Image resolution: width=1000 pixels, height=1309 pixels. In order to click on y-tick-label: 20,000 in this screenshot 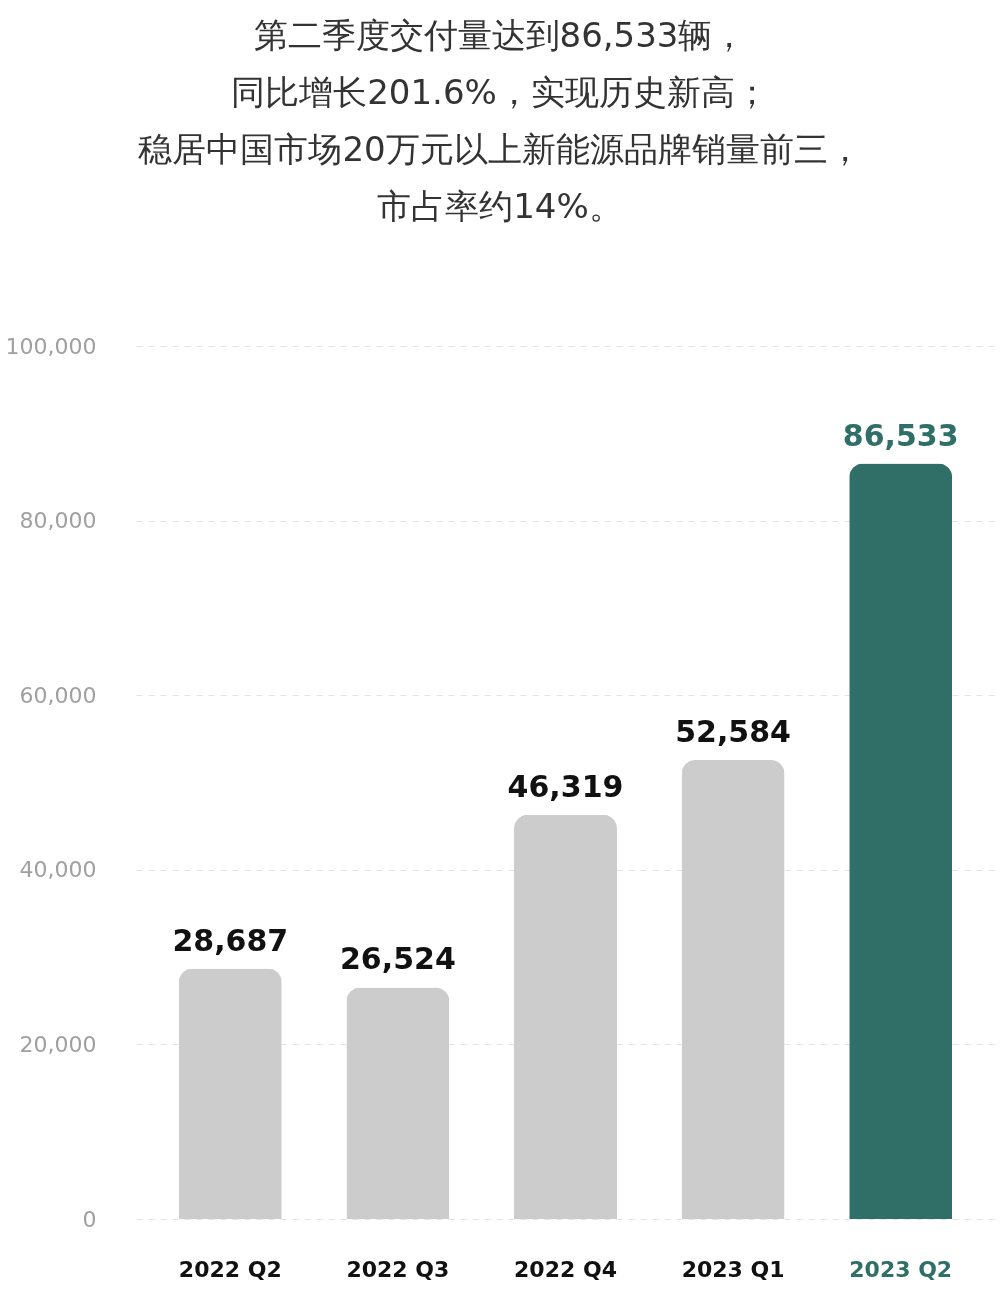, I will do `click(58, 1044)`.